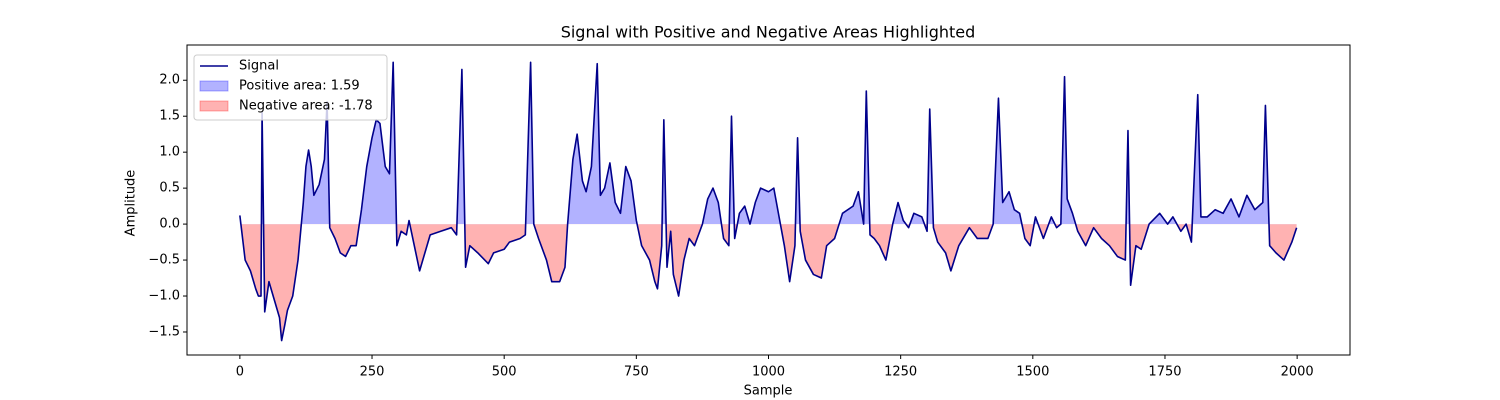 The height and width of the screenshot is (400, 1500). What do you see at coordinates (169, 116) in the screenshot?
I see `y-tick-label: 1.5` at bounding box center [169, 116].